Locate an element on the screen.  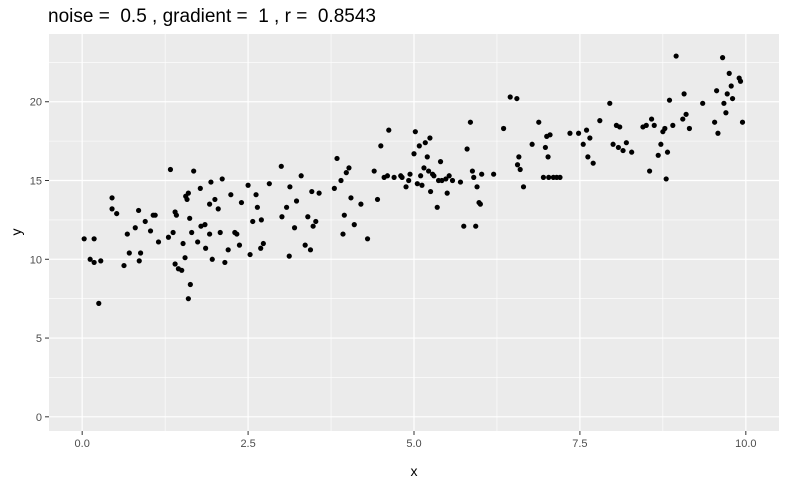
y-tick-label: 20 is located at coordinates (36, 103).